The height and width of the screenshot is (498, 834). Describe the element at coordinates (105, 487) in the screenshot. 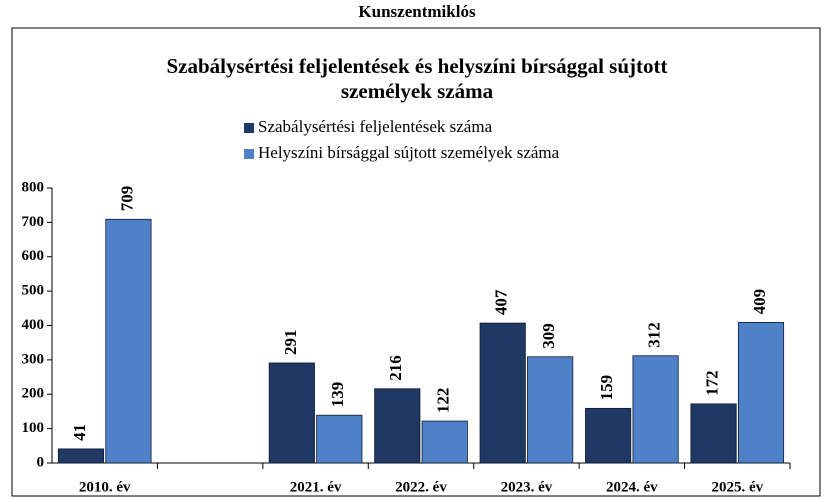

I see `x-tick-label: 2010. év` at that location.